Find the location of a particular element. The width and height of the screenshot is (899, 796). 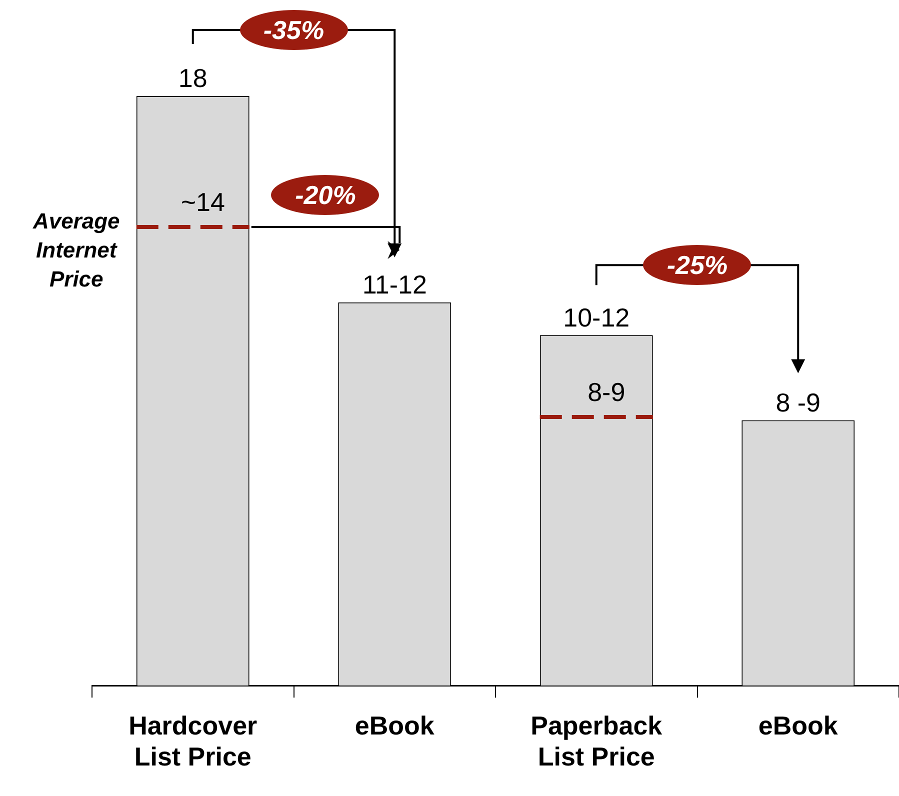

data-label: 11-12 is located at coordinates (394, 285).